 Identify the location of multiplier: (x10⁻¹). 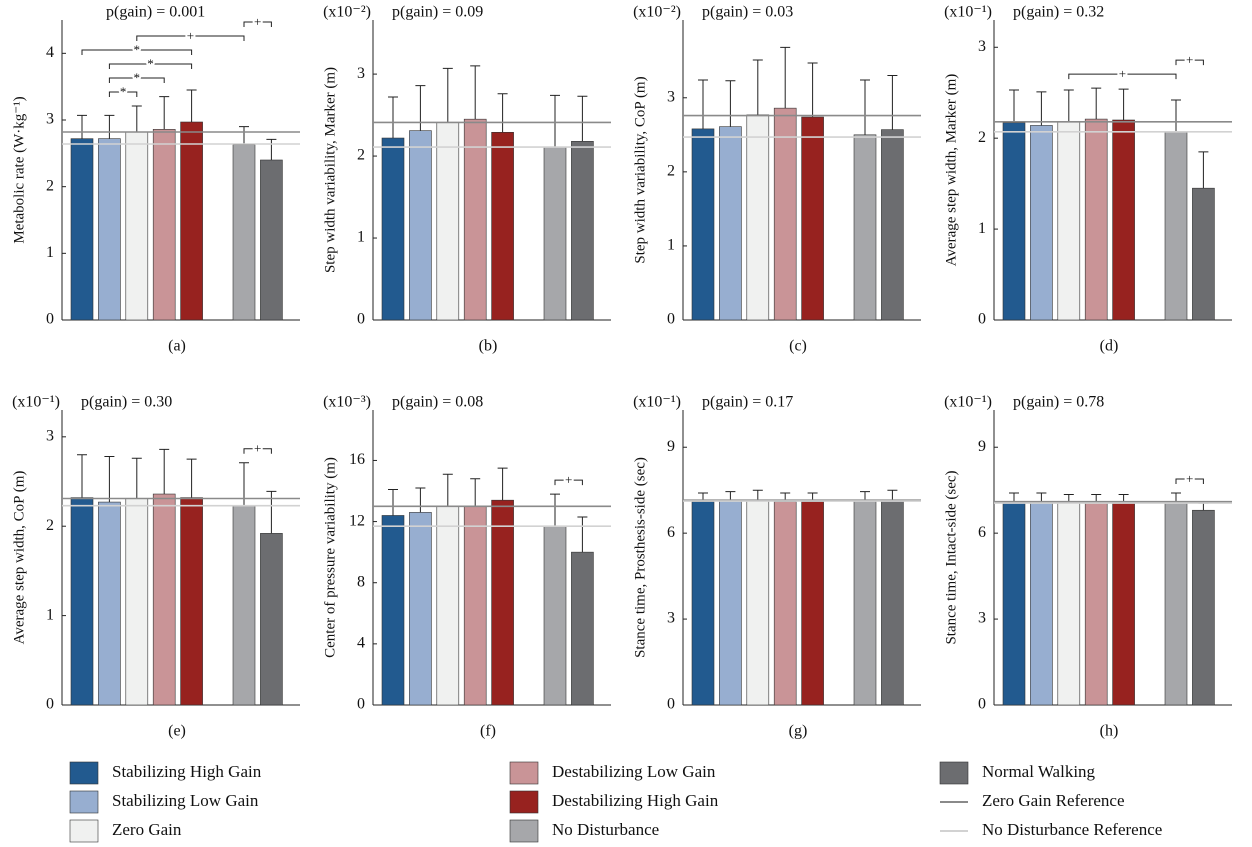
(657, 402).